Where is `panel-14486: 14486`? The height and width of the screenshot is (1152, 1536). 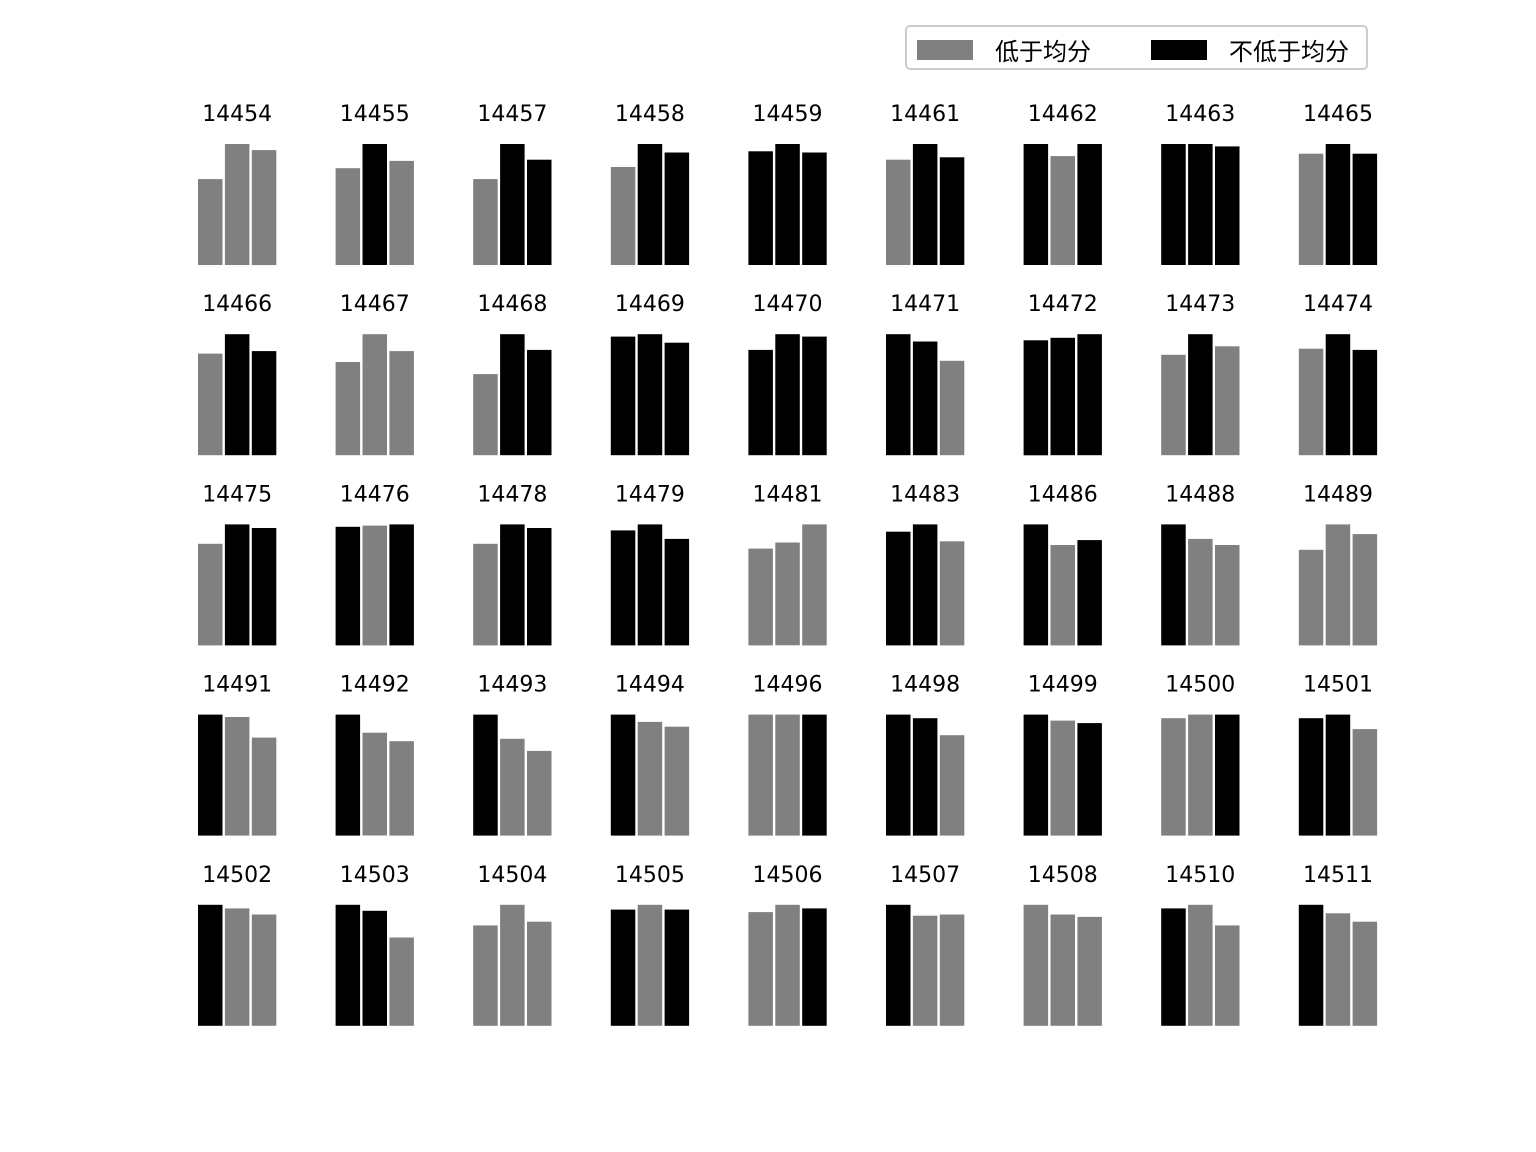
panel-14486: 14486 is located at coordinates (1062, 564).